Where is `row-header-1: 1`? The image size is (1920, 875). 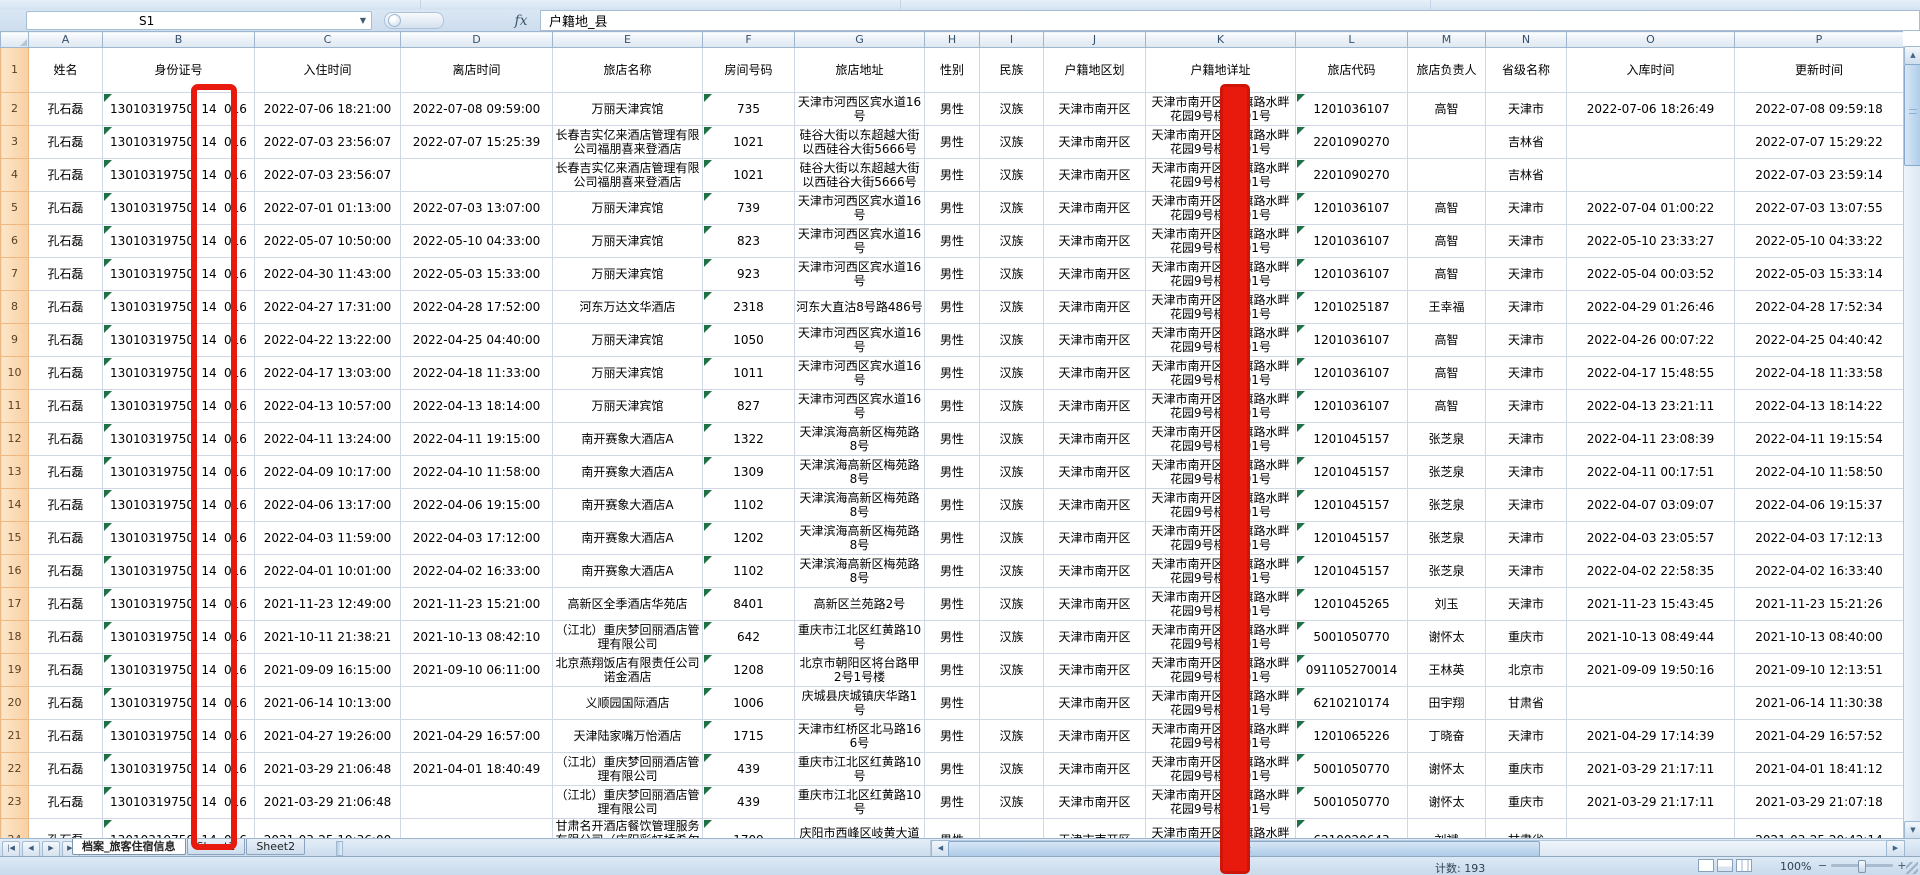
row-header-1: 1 is located at coordinates (14, 70).